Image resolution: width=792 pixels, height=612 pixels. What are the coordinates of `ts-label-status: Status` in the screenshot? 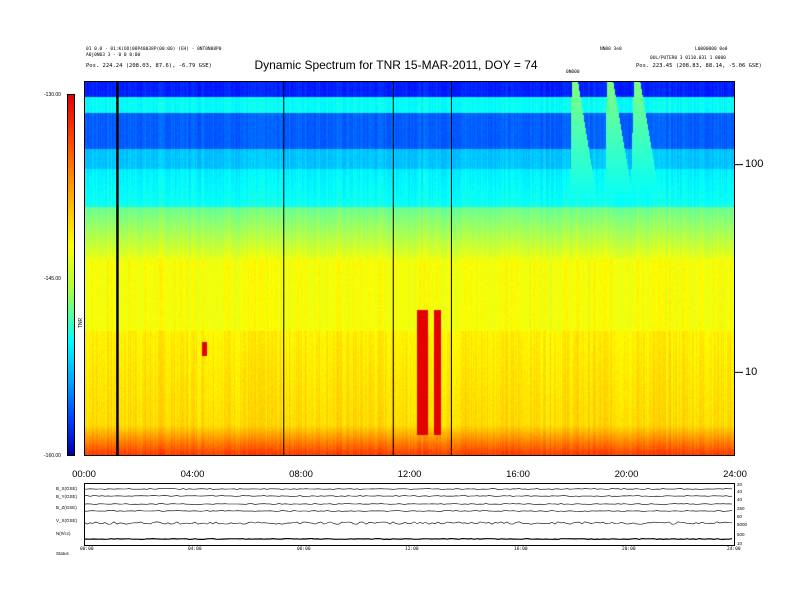 It's located at (62, 553).